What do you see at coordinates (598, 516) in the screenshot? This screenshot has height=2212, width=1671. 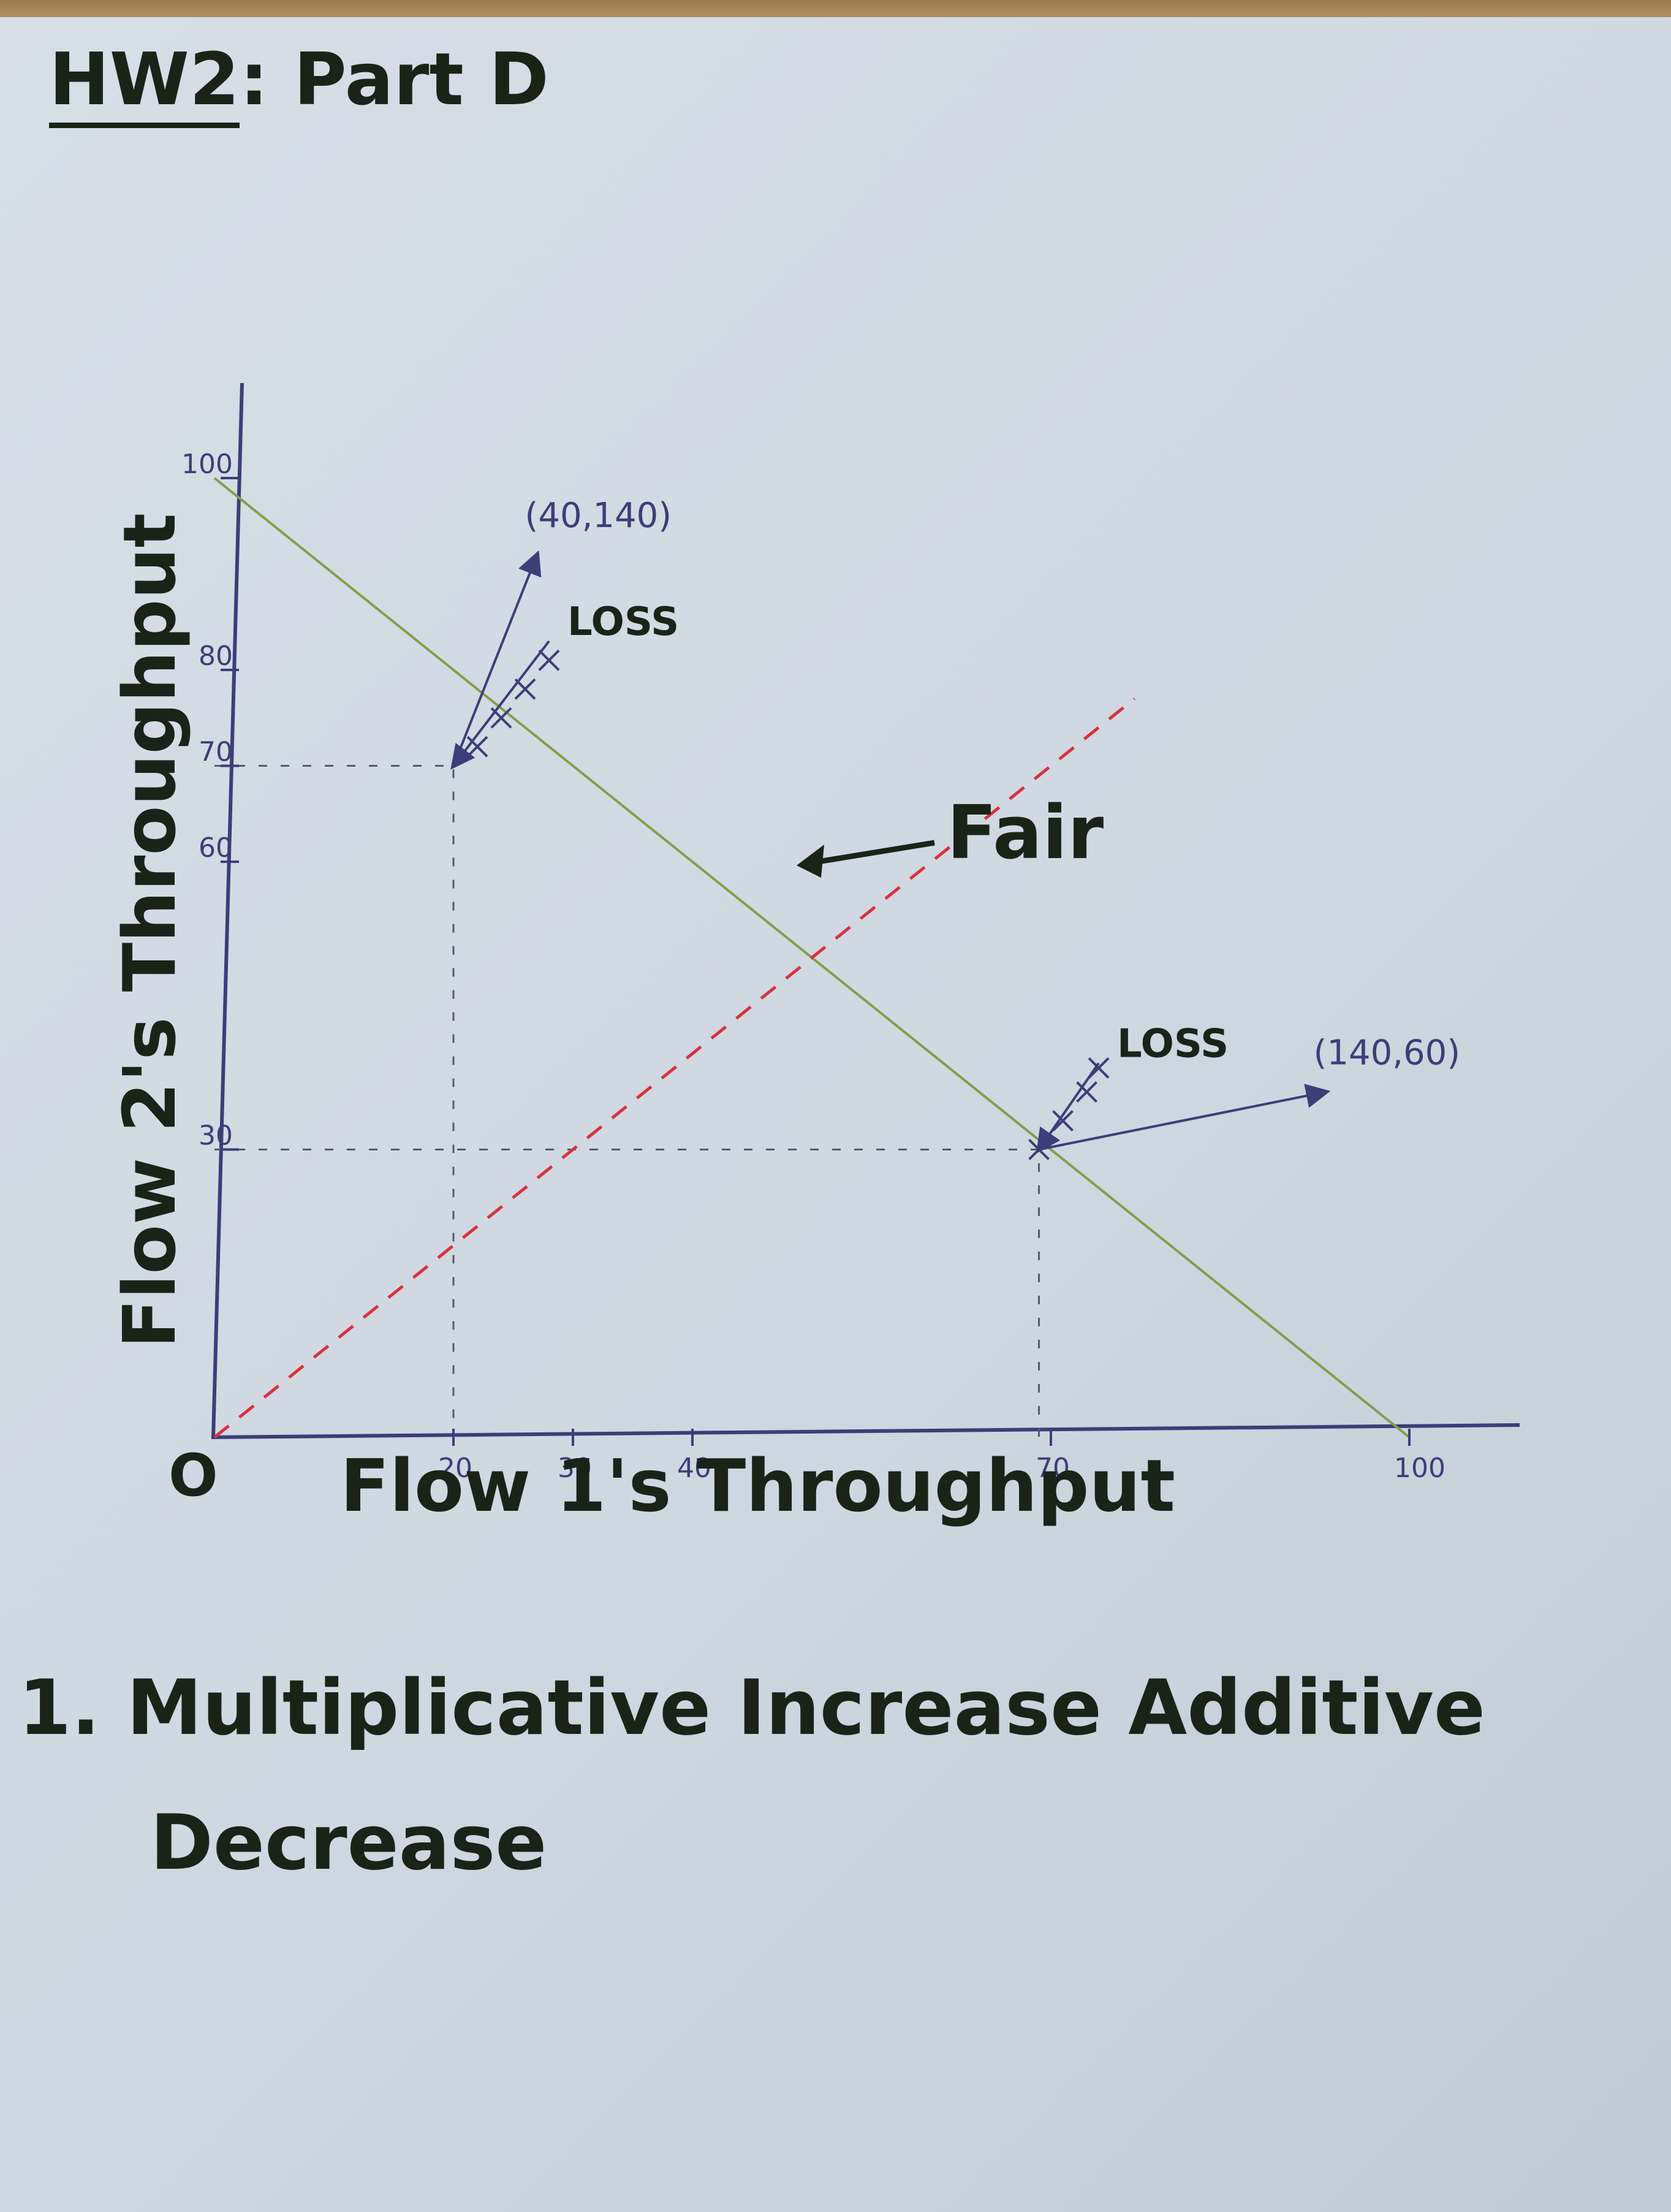 I see `arrow-label-1: (40,140)` at bounding box center [598, 516].